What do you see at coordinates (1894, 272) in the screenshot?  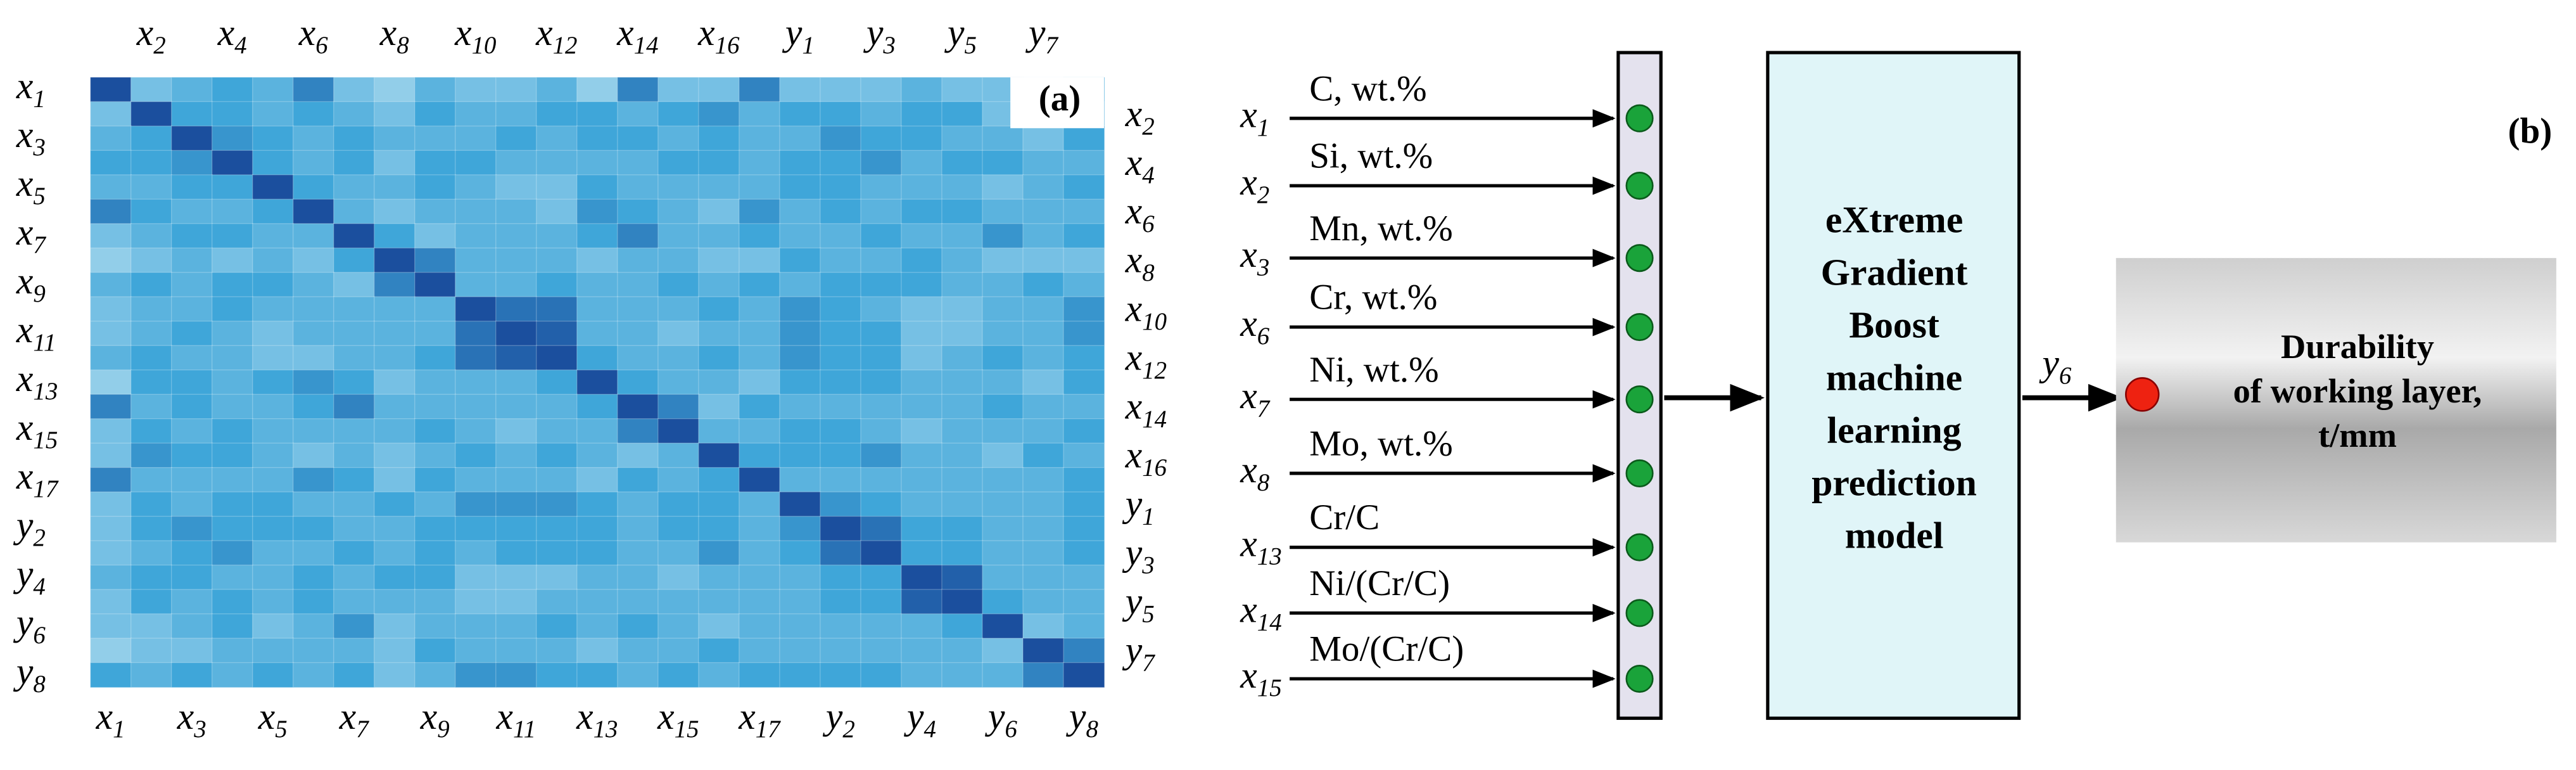 I see `model-text: Gradient` at bounding box center [1894, 272].